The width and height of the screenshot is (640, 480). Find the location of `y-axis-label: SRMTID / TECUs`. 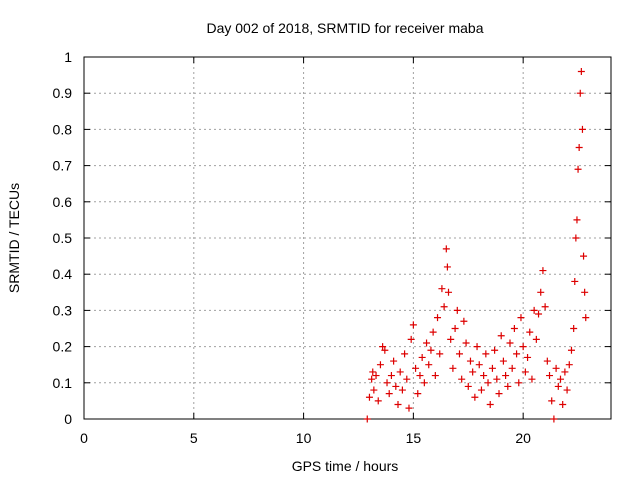

y-axis-label: SRMTID / TECUs is located at coordinates (14, 238).